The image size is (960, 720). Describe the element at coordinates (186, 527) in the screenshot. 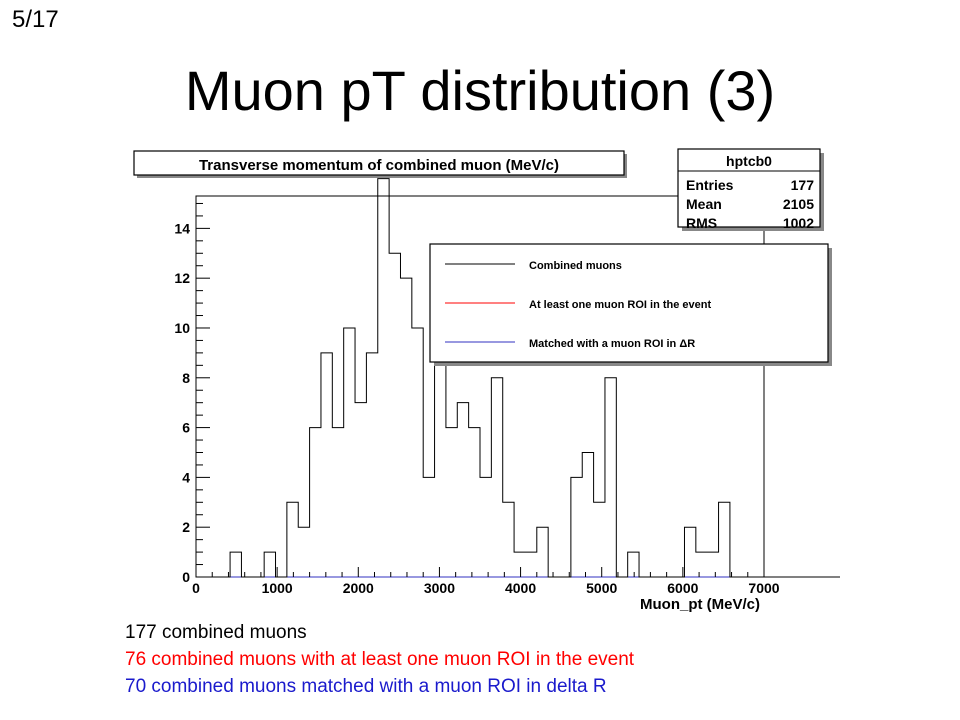

I see `y-tick-label: 2` at that location.